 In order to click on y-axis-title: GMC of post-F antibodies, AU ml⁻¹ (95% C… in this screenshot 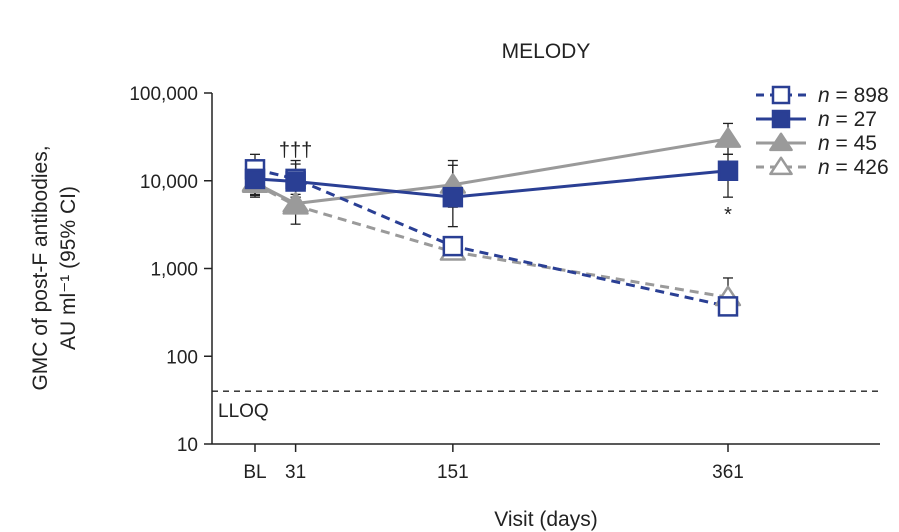, I will do `click(54, 267)`.